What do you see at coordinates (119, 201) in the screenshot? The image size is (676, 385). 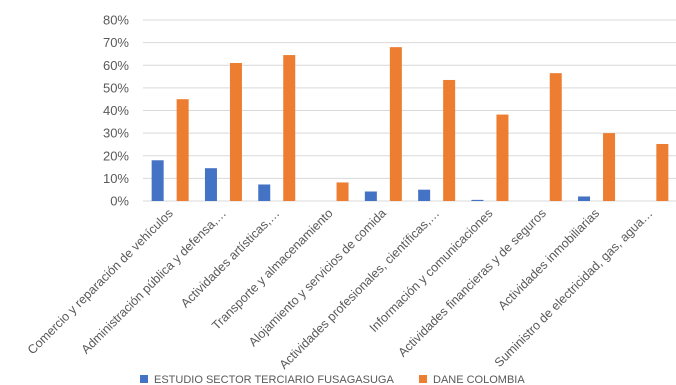 I see `y-tick-label: 0%` at bounding box center [119, 201].